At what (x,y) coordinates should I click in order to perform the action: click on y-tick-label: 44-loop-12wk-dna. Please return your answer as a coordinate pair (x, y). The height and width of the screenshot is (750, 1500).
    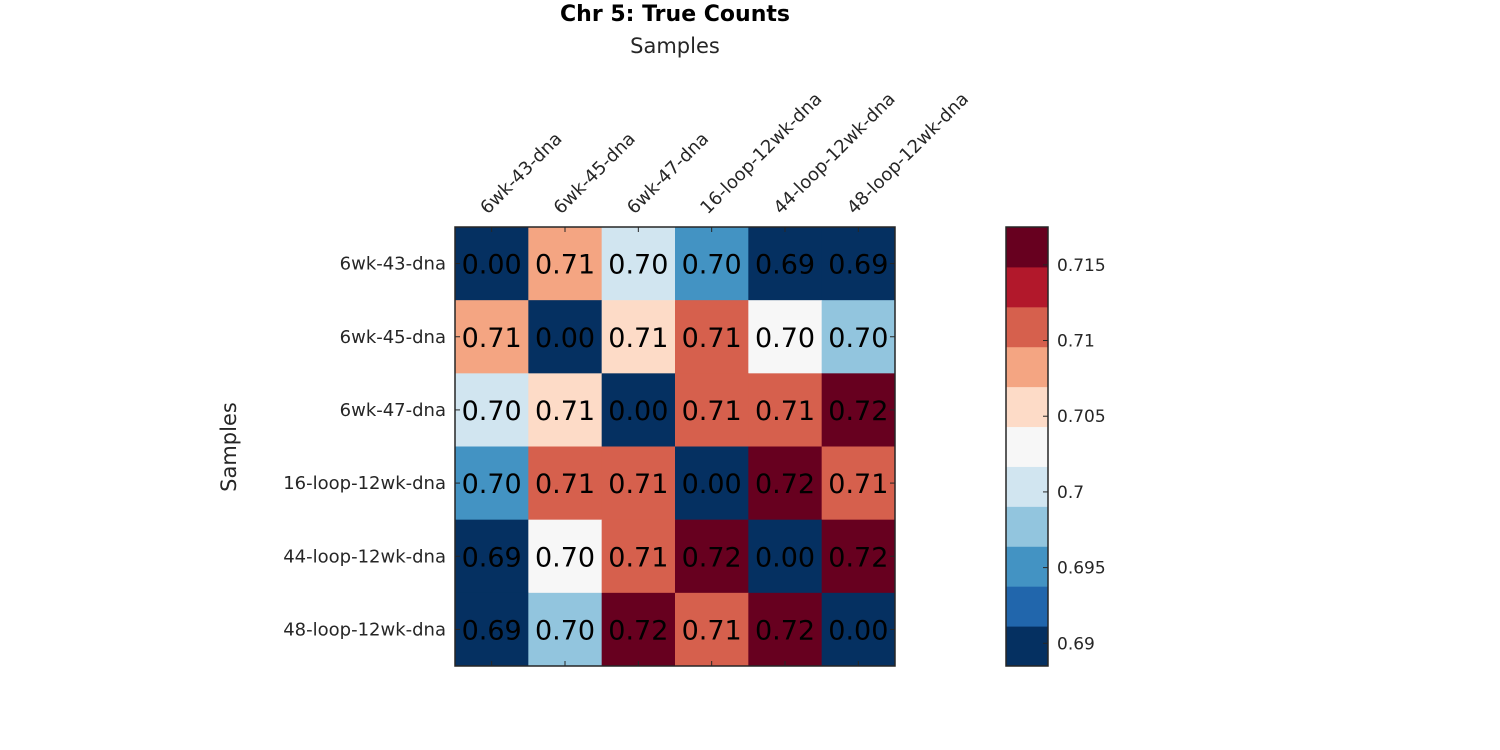
    Looking at the image, I should click on (364, 556).